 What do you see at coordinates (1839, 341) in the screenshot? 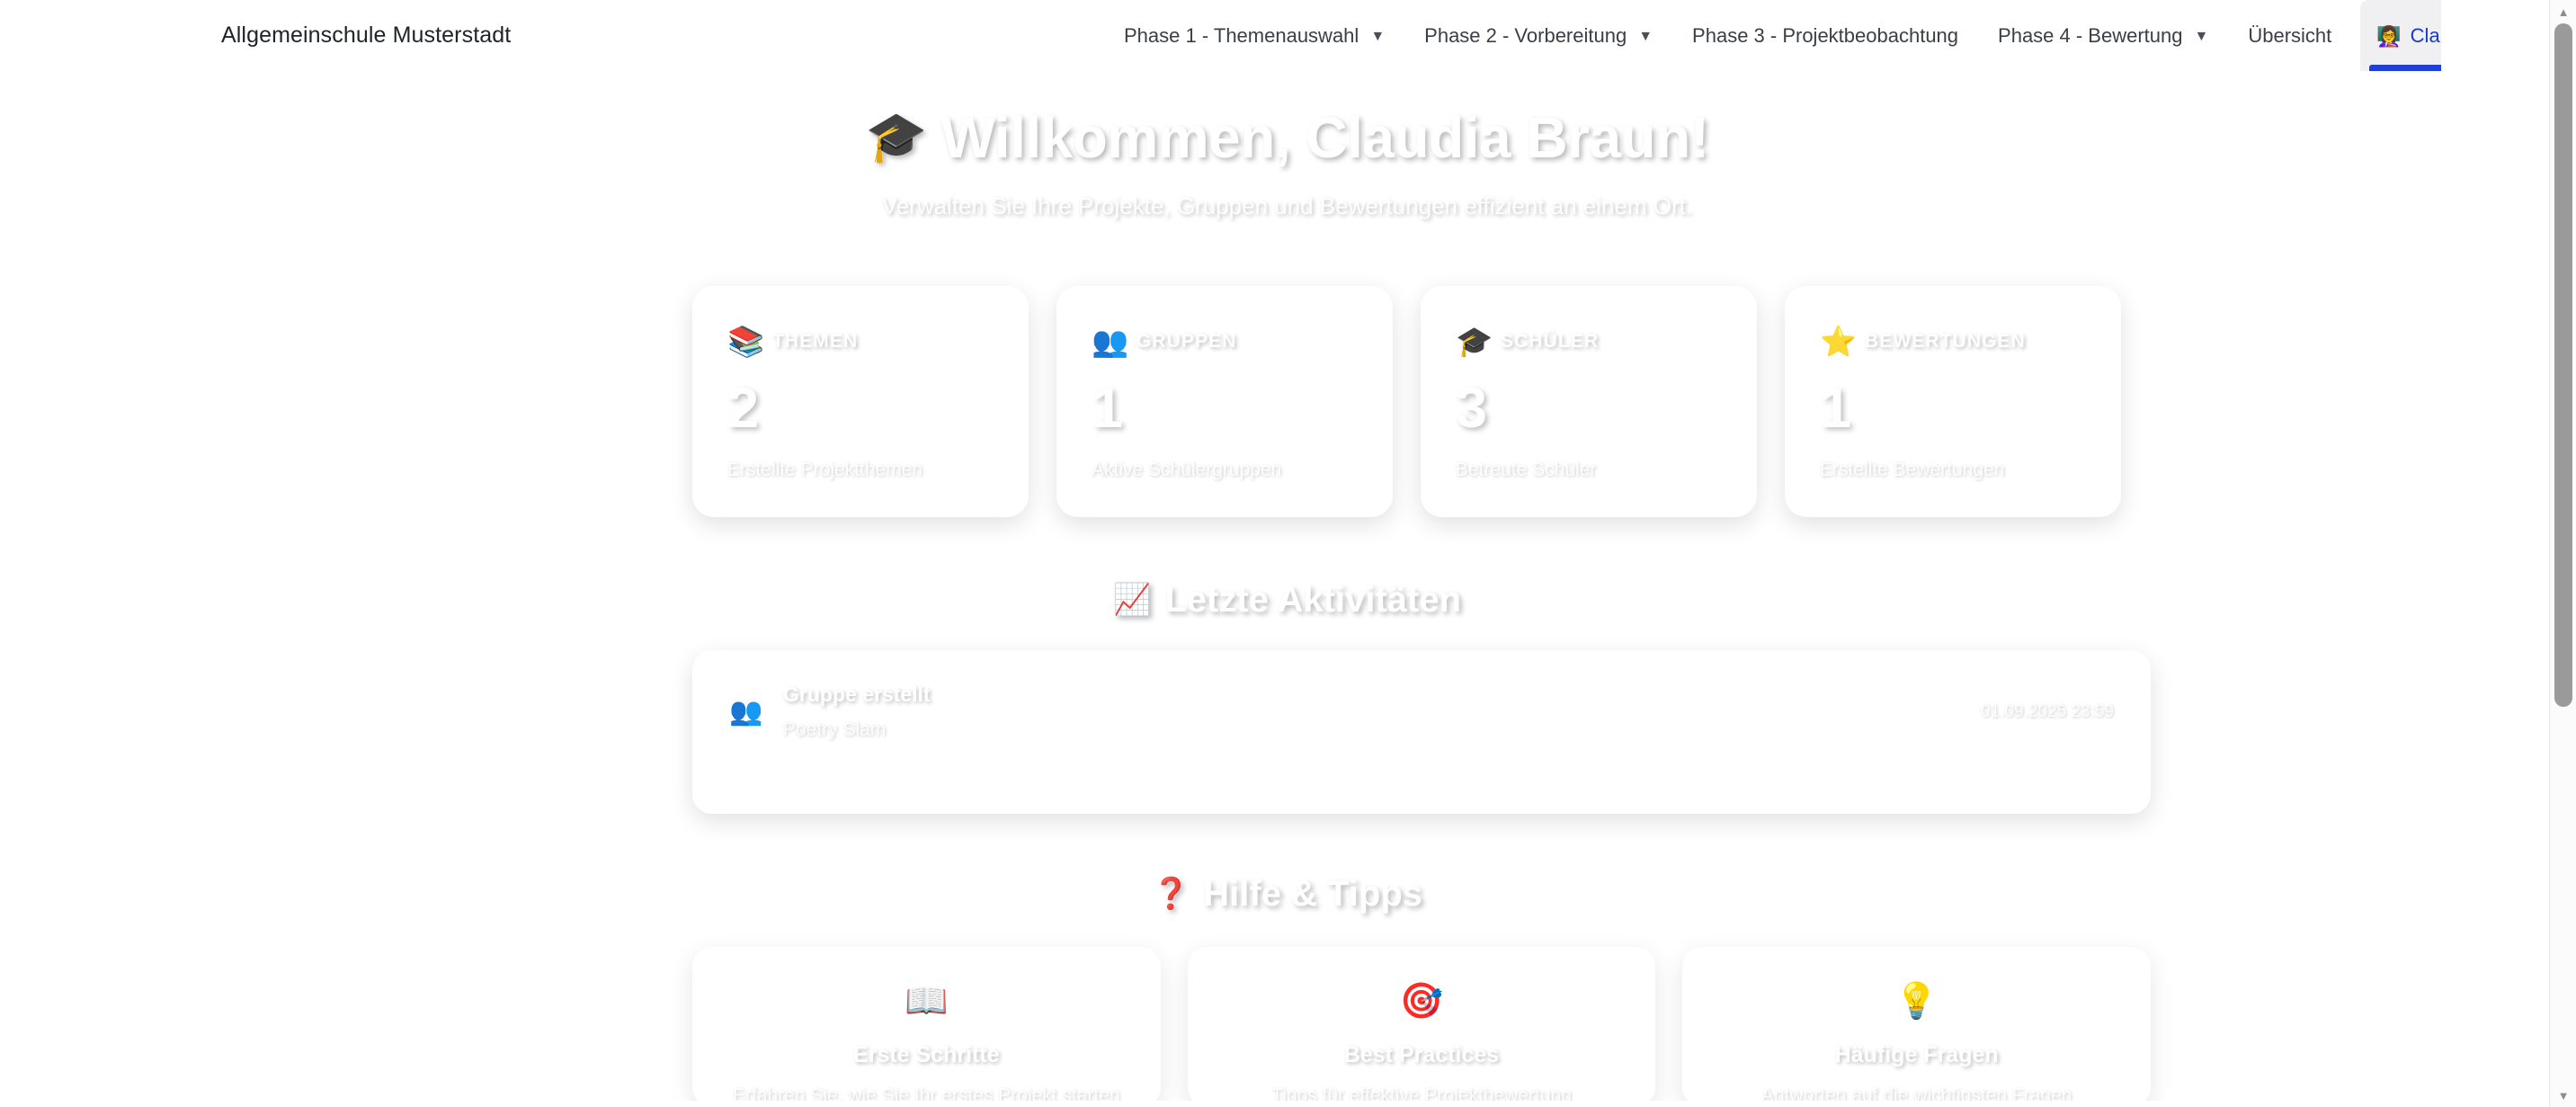
I see `star-icon: ⭐` at bounding box center [1839, 341].